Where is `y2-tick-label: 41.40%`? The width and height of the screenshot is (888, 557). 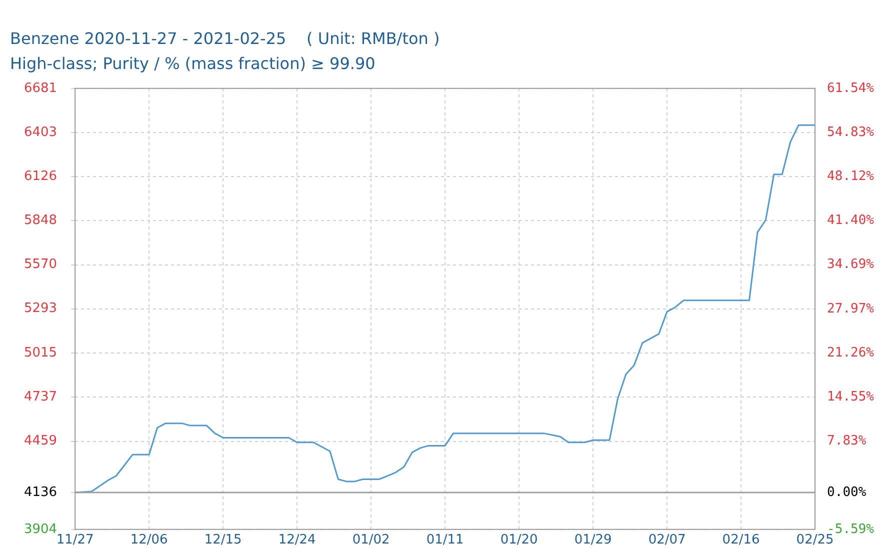 y2-tick-label: 41.40% is located at coordinates (850, 220).